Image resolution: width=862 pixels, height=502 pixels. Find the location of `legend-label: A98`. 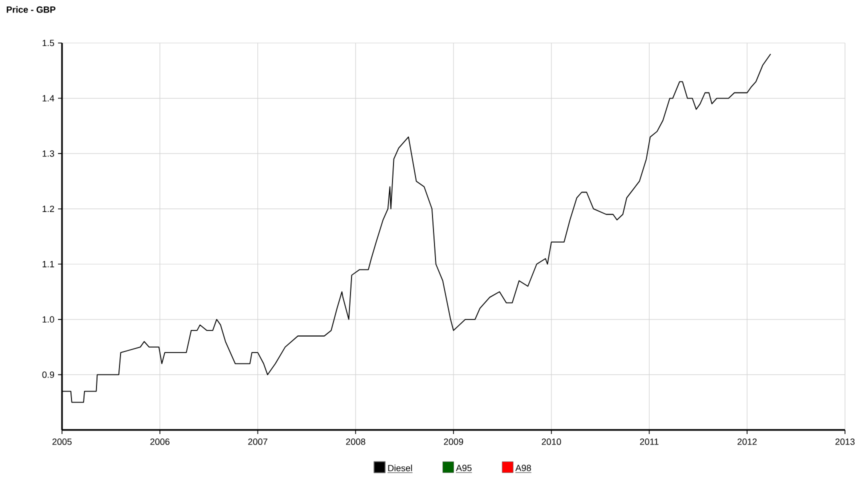

legend-label: A98 is located at coordinates (523, 468).